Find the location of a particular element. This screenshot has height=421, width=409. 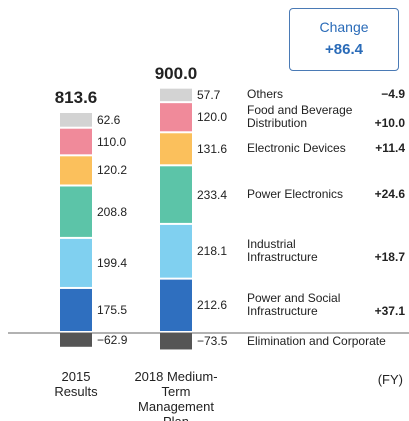

series-name: Elimination and Corporate is located at coordinates (316, 340).